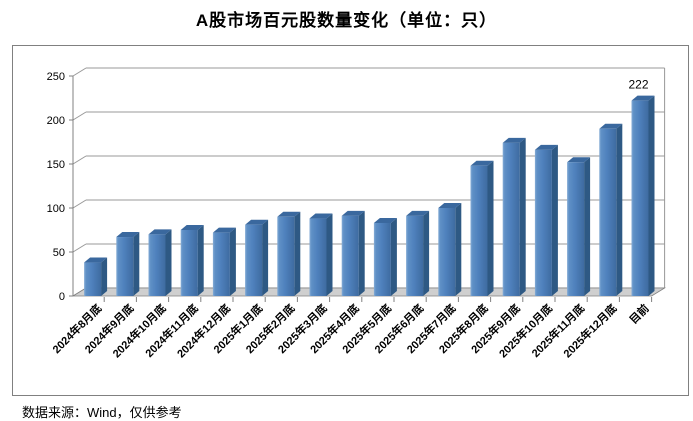 Image resolution: width=693 pixels, height=421 pixels. Describe the element at coordinates (59, 253) in the screenshot. I see `y-axis-tick-label: 50` at that location.